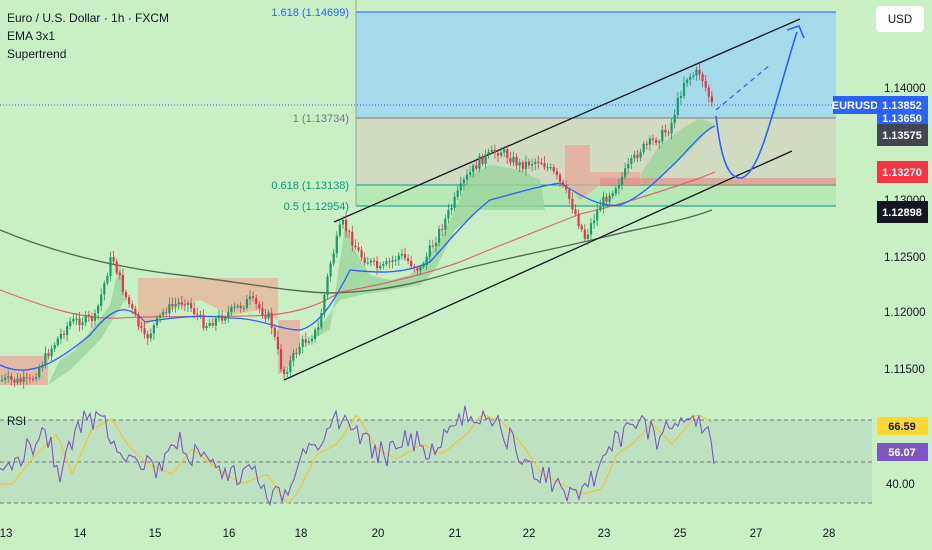 The width and height of the screenshot is (932, 550). I want to click on currency-button-bg, so click(900, 19).